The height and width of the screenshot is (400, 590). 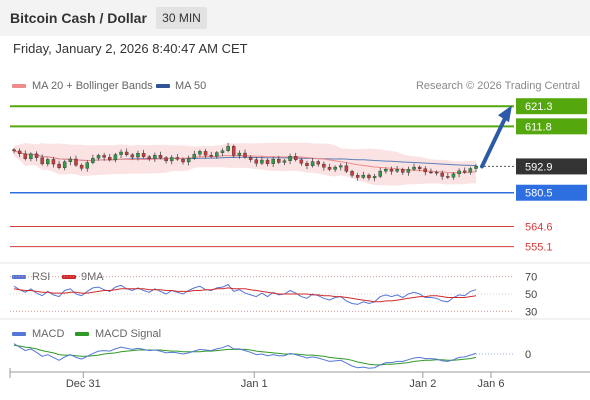 What do you see at coordinates (181, 18) in the screenshot?
I see `timeframe-badge: 30 MIN` at bounding box center [181, 18].